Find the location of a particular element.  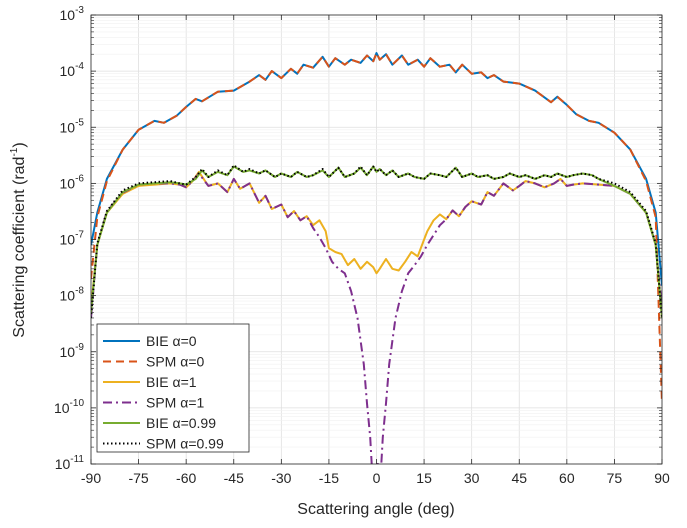

y-tick-label: 10⁻⁴ is located at coordinates (72, 70).